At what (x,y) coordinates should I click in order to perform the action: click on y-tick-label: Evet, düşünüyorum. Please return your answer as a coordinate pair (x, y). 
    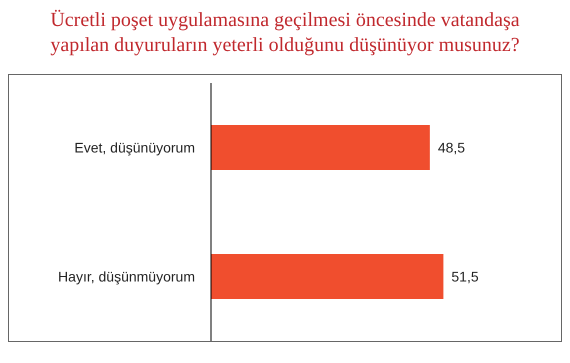
    Looking at the image, I should click on (134, 147).